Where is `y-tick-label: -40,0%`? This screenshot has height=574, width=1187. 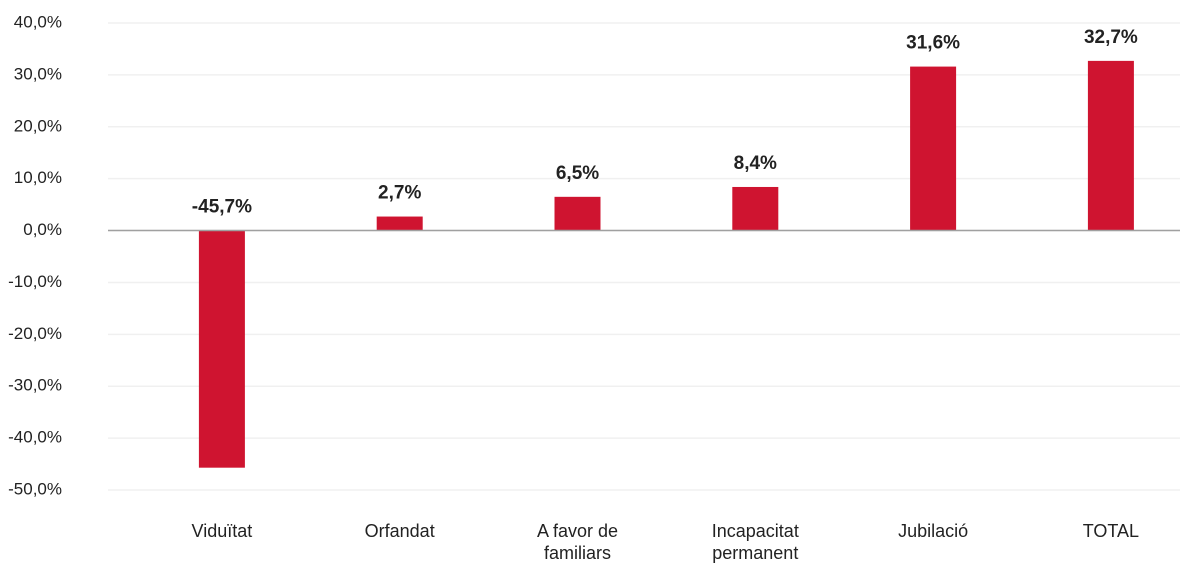 y-tick-label: -40,0% is located at coordinates (35, 437).